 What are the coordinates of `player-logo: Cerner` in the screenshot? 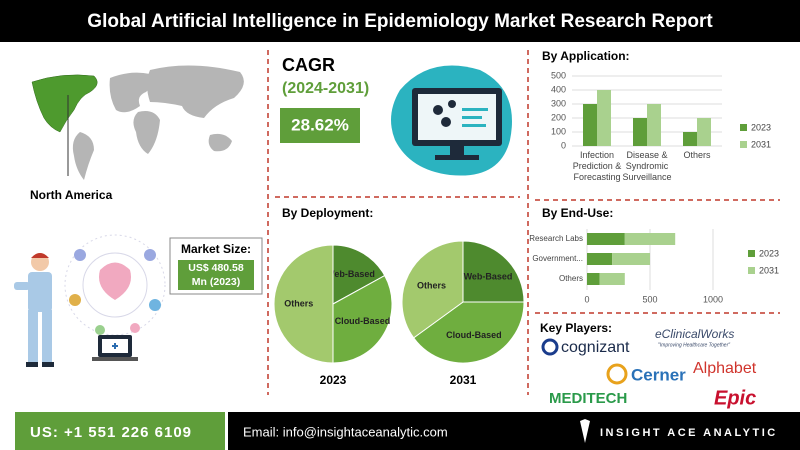 It's located at (658, 374).